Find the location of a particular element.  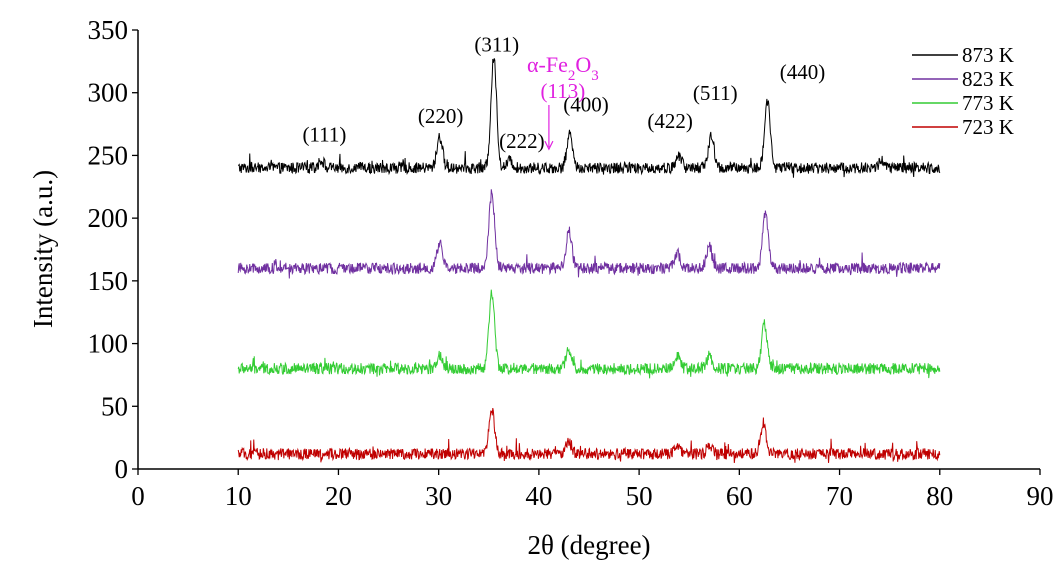

legend-label: 873 K is located at coordinates (988, 55).